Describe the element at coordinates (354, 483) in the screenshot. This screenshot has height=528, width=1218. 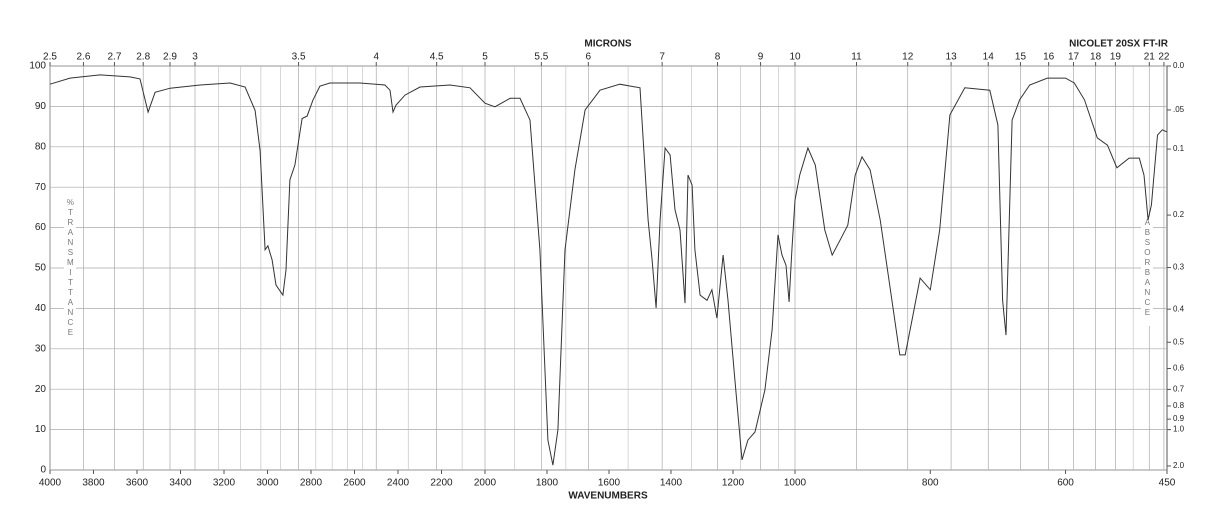
I see `x-tick-label: 2600` at that location.